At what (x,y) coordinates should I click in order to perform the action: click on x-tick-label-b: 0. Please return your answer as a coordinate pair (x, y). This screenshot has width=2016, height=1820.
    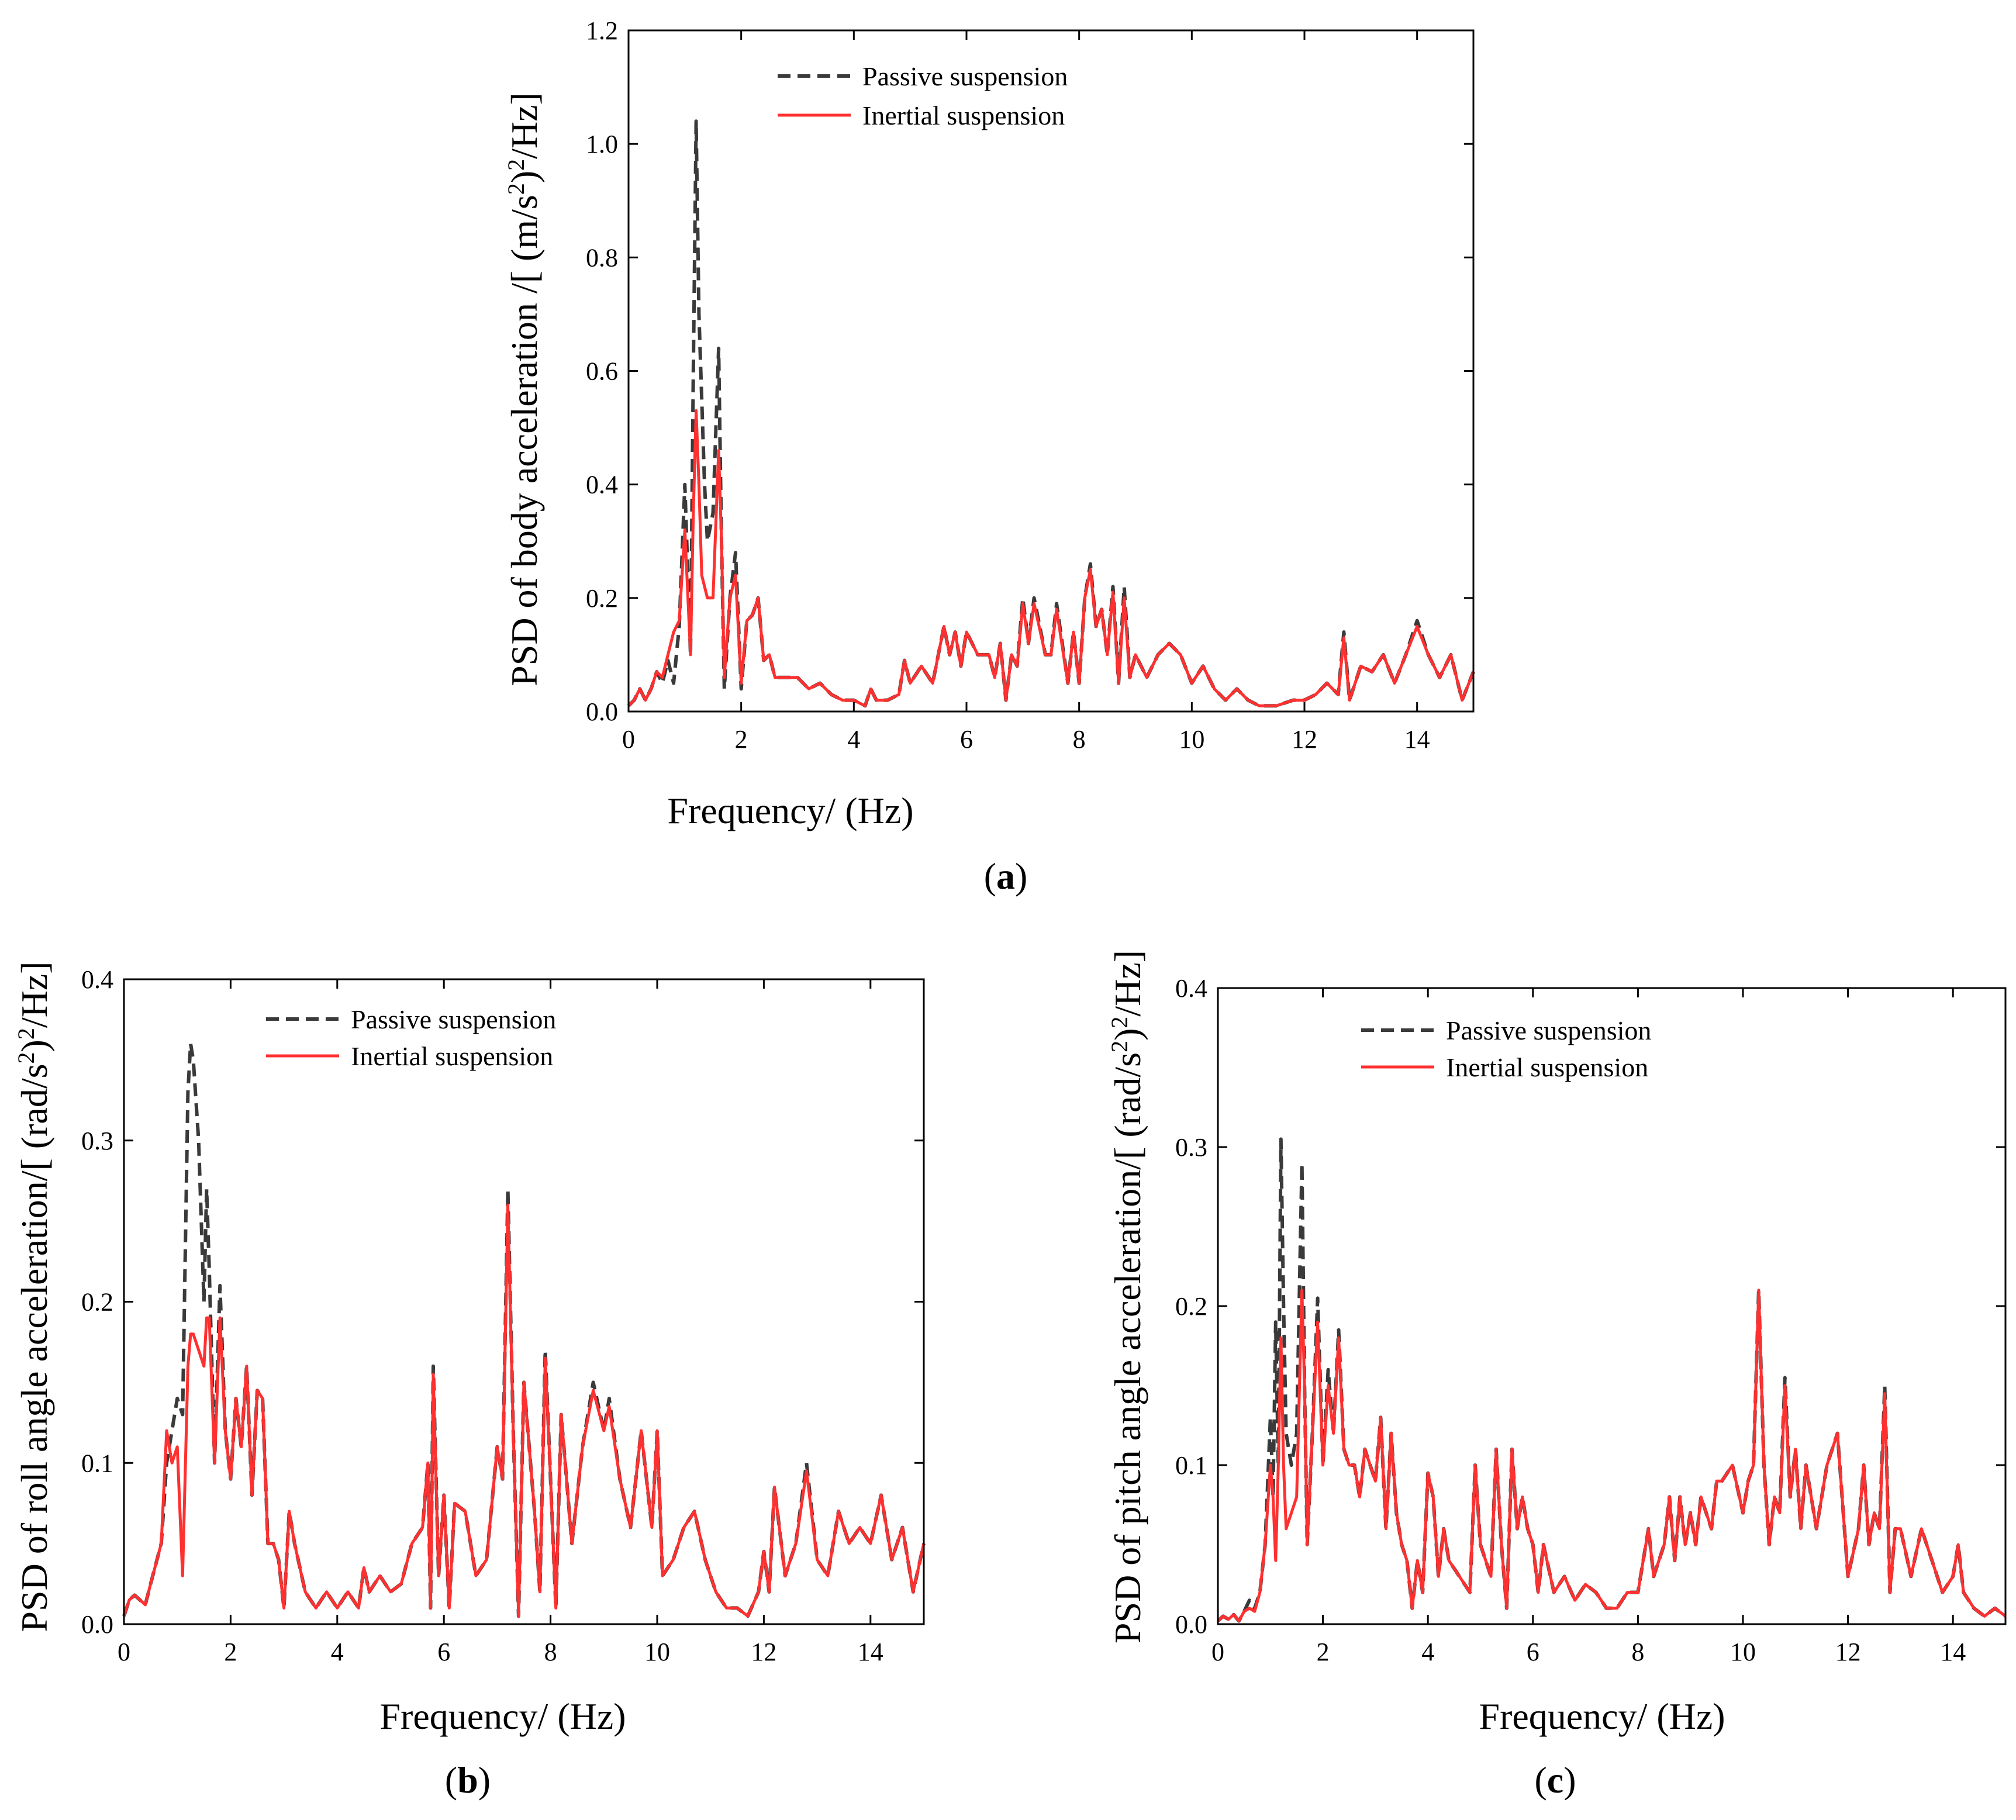
    Looking at the image, I should click on (124, 1652).